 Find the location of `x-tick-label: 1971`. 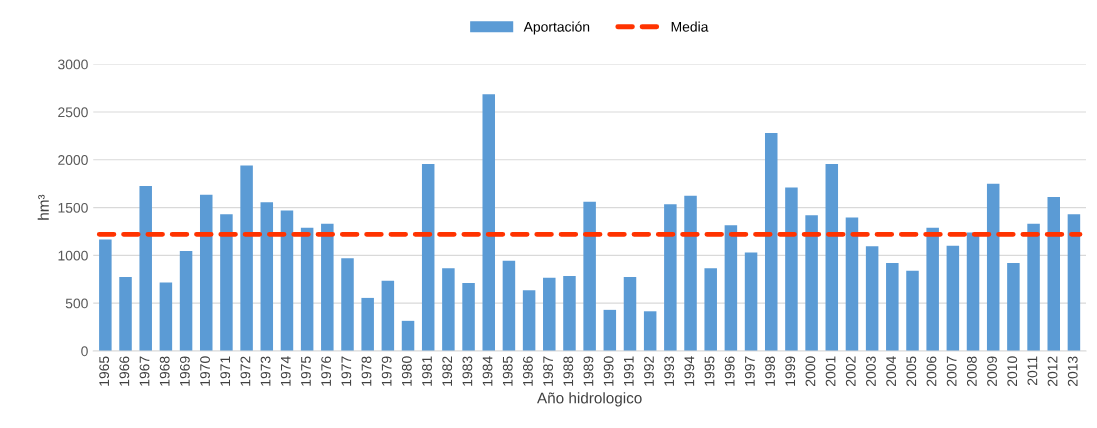

x-tick-label: 1971 is located at coordinates (225, 371).